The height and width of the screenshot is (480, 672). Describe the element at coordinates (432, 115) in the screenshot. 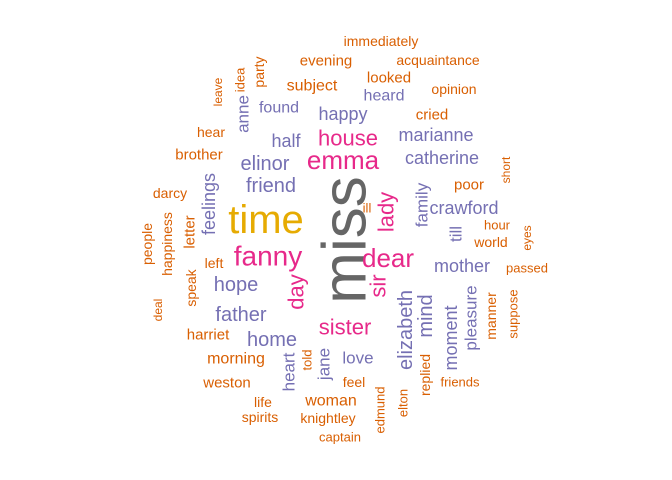

I see `word-cried: cried` at that location.